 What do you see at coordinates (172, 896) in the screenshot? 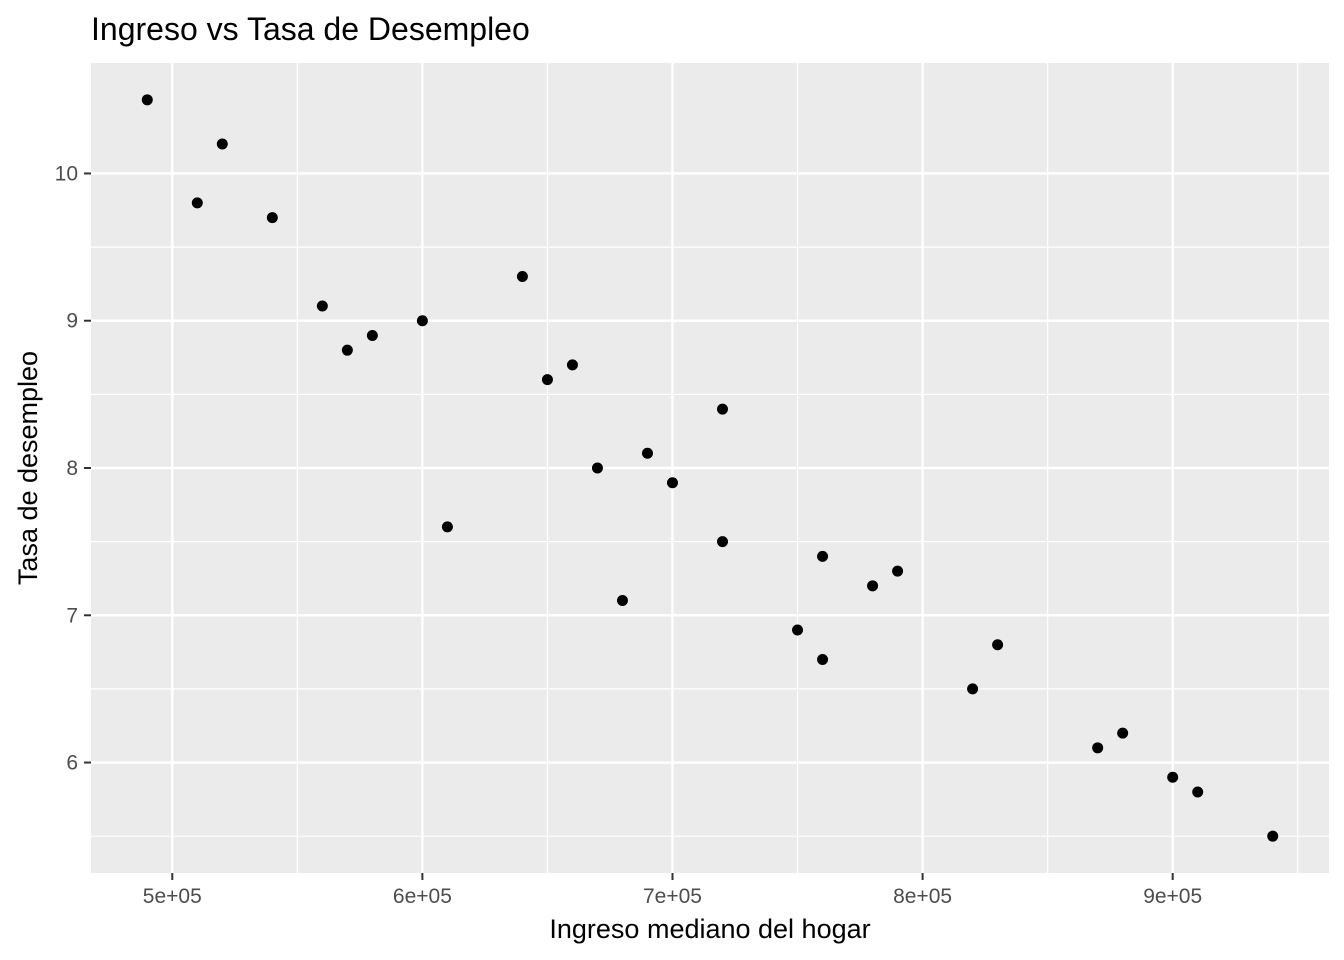
I see `x-tick-label: 5e+05` at bounding box center [172, 896].